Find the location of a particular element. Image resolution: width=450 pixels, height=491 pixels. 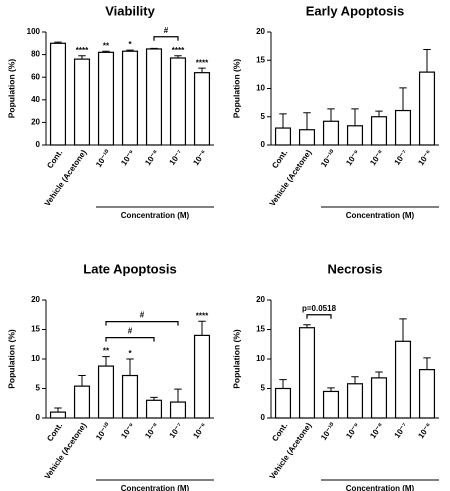

panel-title: Late Apoptosis is located at coordinates (129, 268).